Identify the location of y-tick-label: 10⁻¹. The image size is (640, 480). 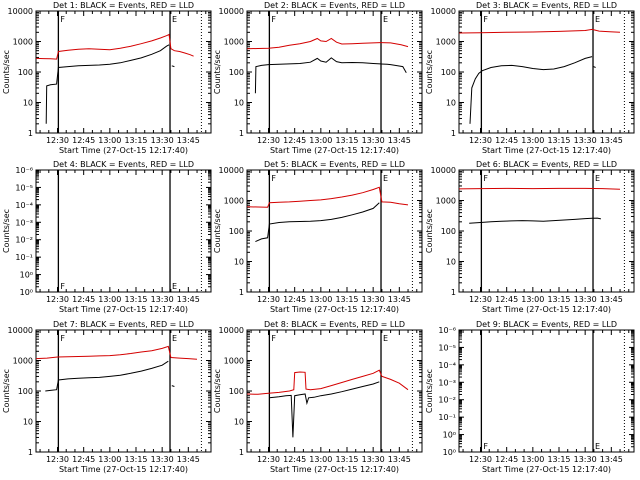
(447, 417).